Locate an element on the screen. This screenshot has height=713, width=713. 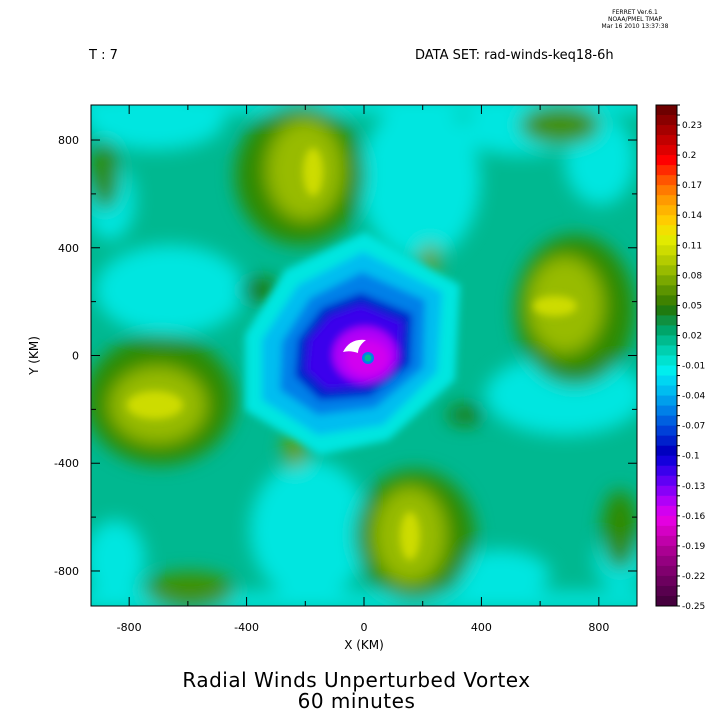
chart-title-line2: 60 minutes is located at coordinates (356, 701).